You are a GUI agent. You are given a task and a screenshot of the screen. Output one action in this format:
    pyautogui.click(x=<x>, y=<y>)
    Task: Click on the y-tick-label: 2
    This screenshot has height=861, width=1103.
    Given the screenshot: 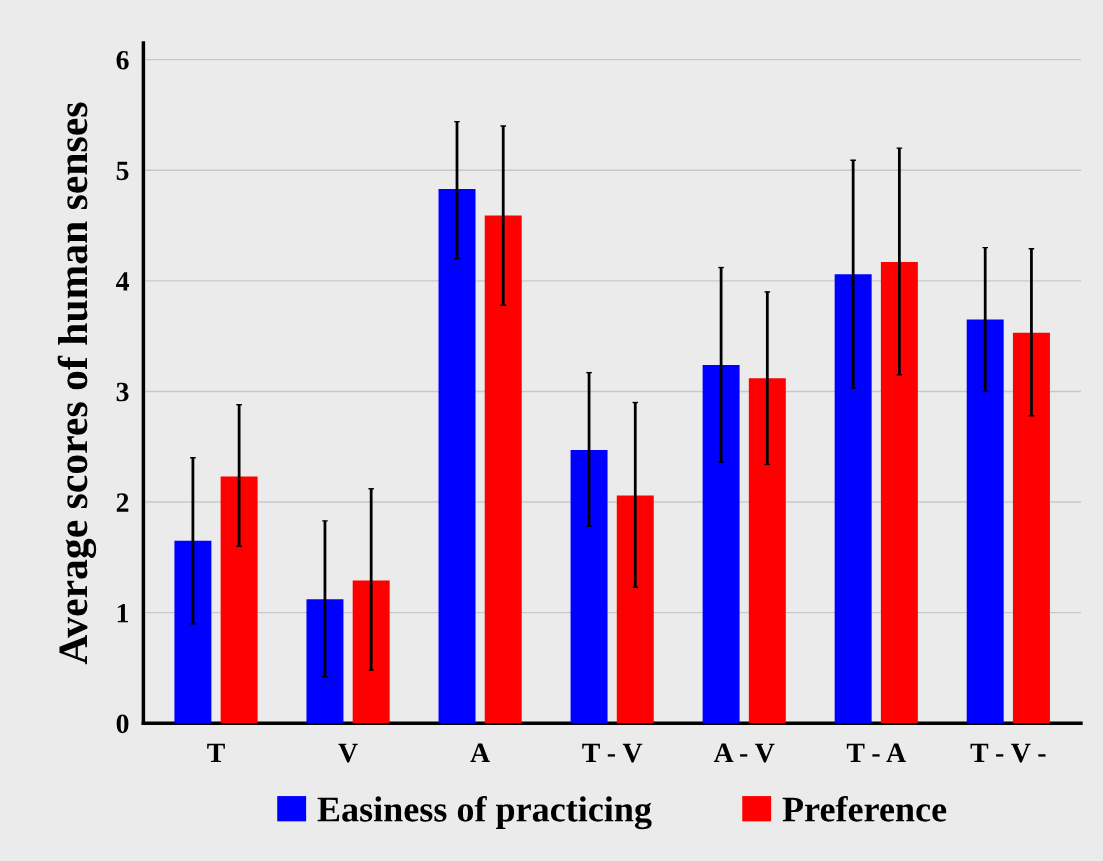 What is the action you would take?
    pyautogui.click(x=122, y=502)
    